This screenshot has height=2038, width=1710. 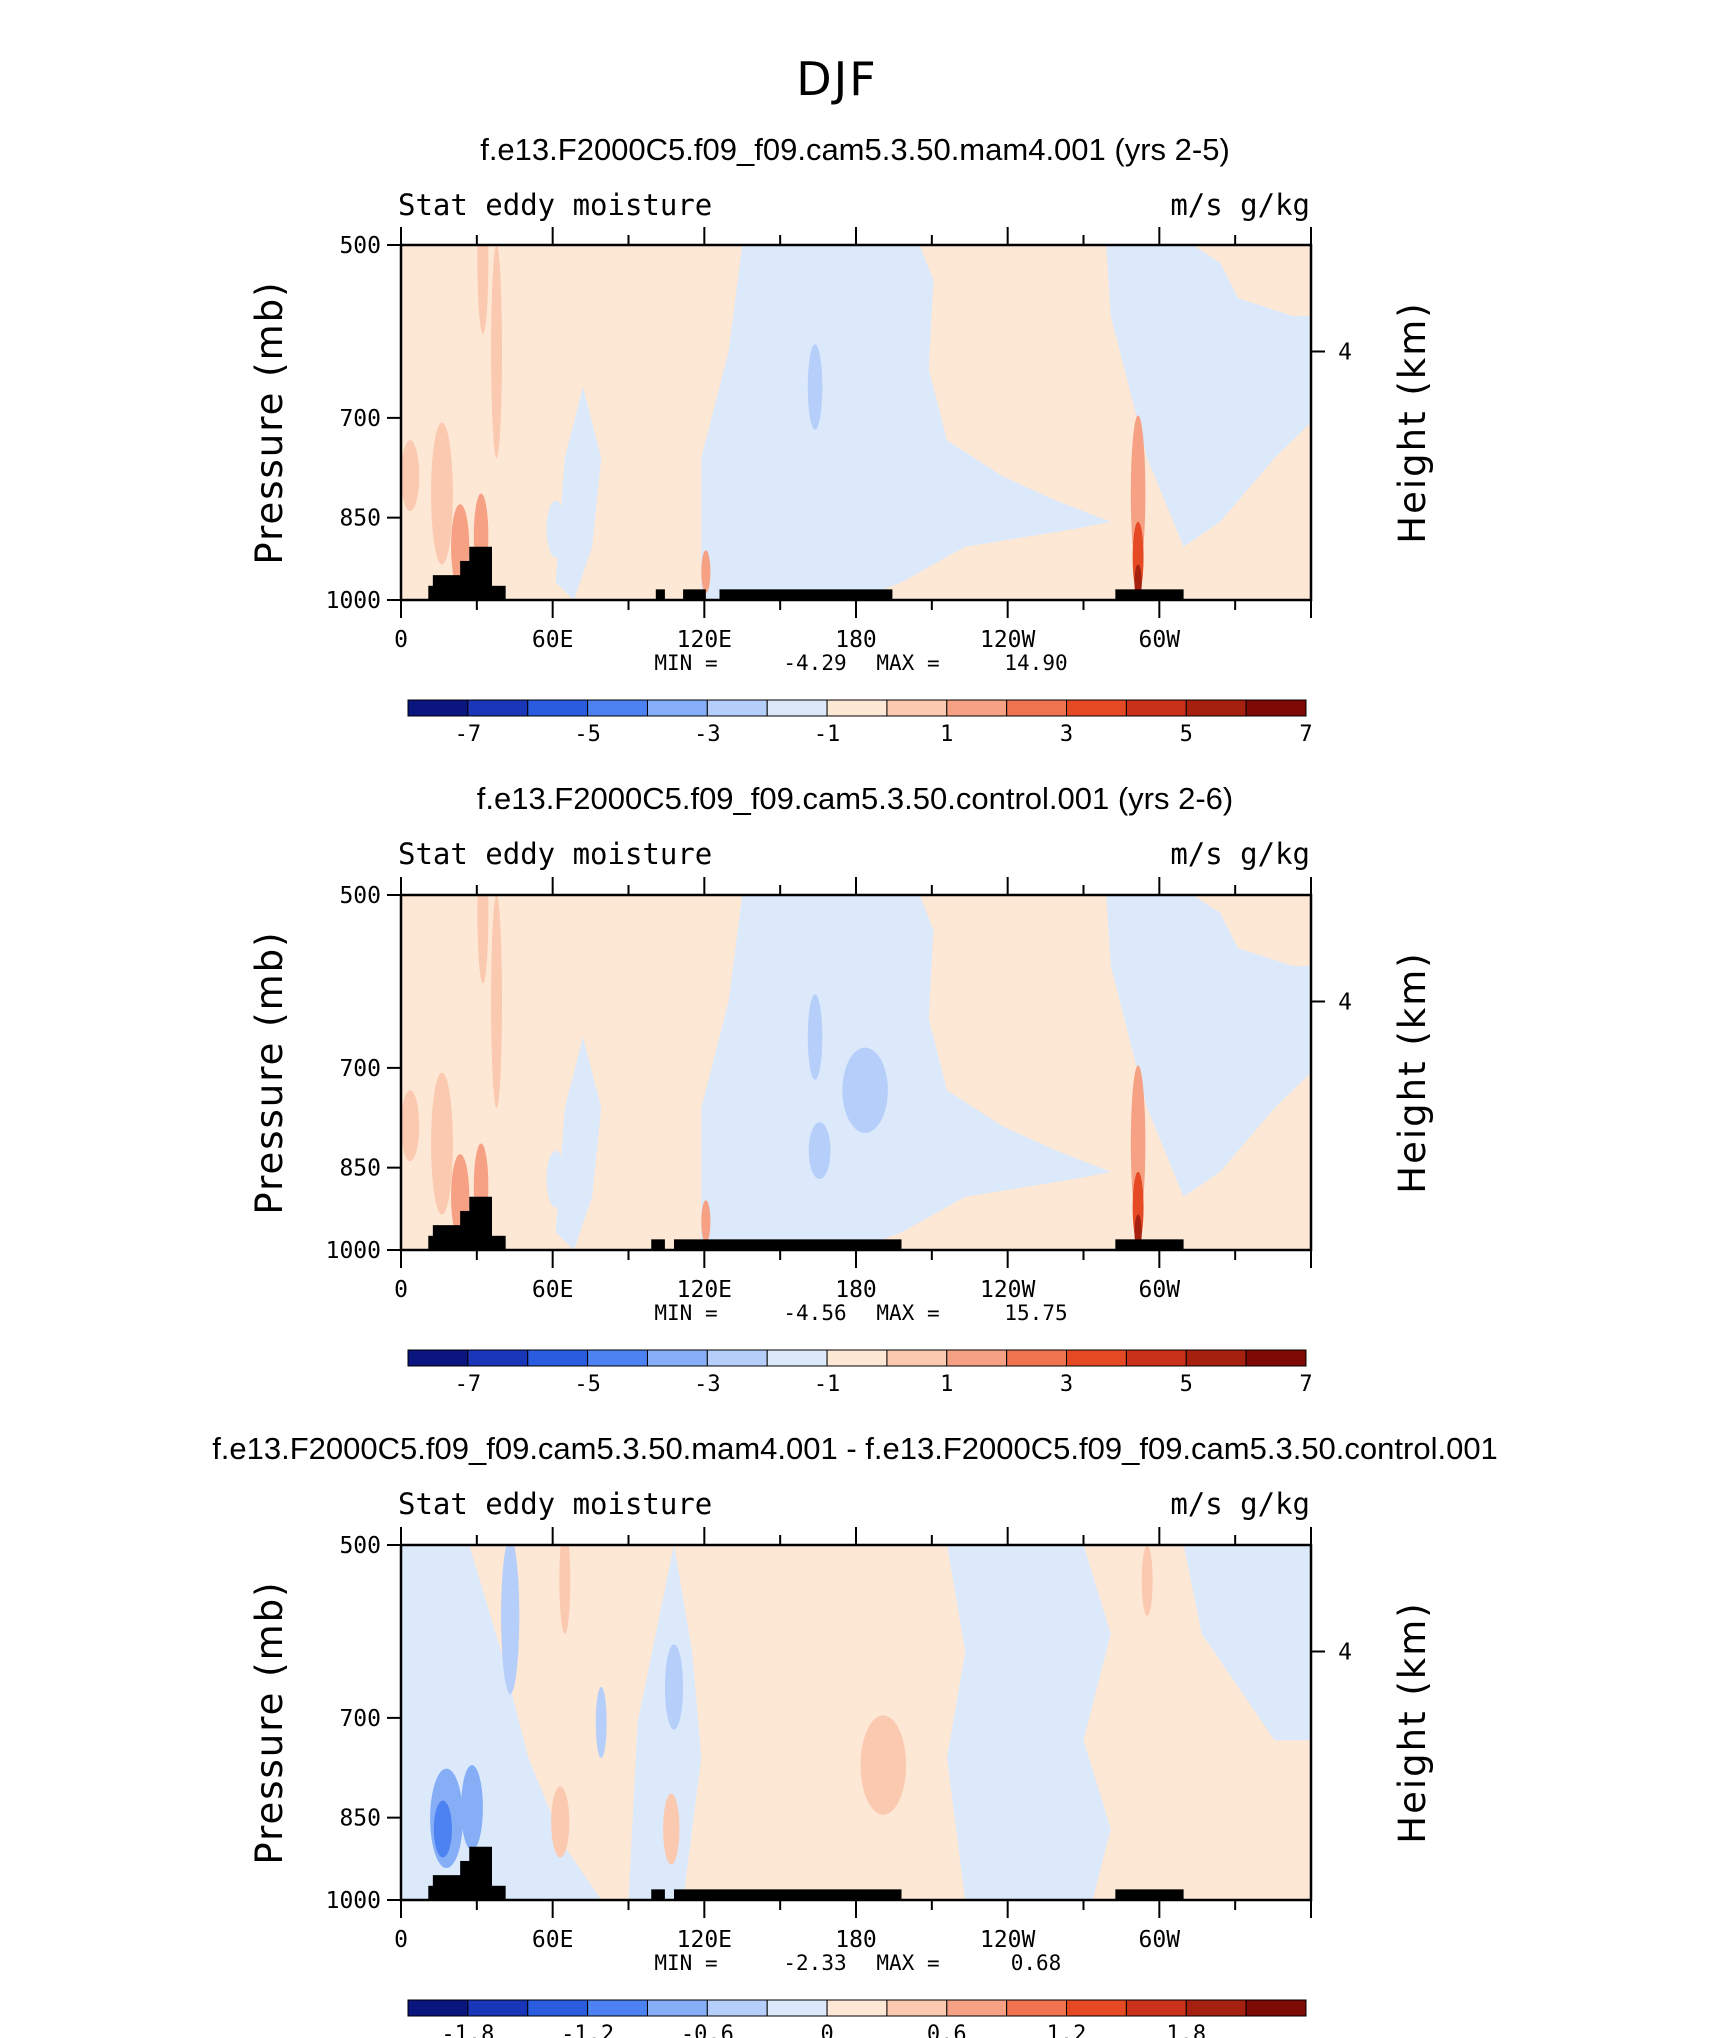 What do you see at coordinates (1160, 640) in the screenshot?
I see `x-tick-label: 60W` at bounding box center [1160, 640].